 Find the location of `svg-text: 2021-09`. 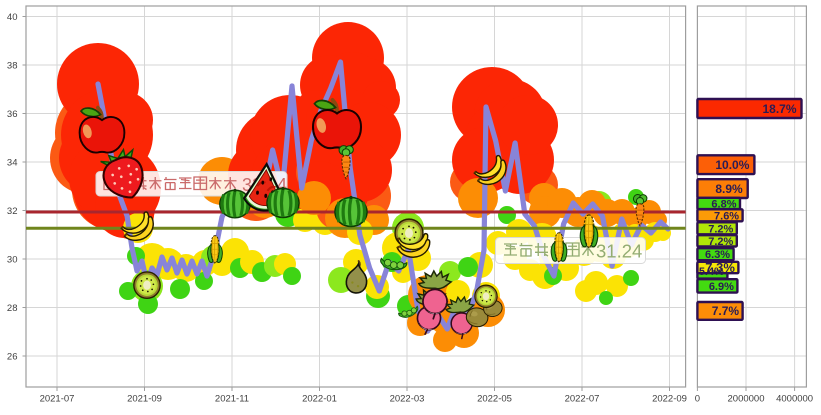

svg-text: 2021-09 is located at coordinates (144, 399).